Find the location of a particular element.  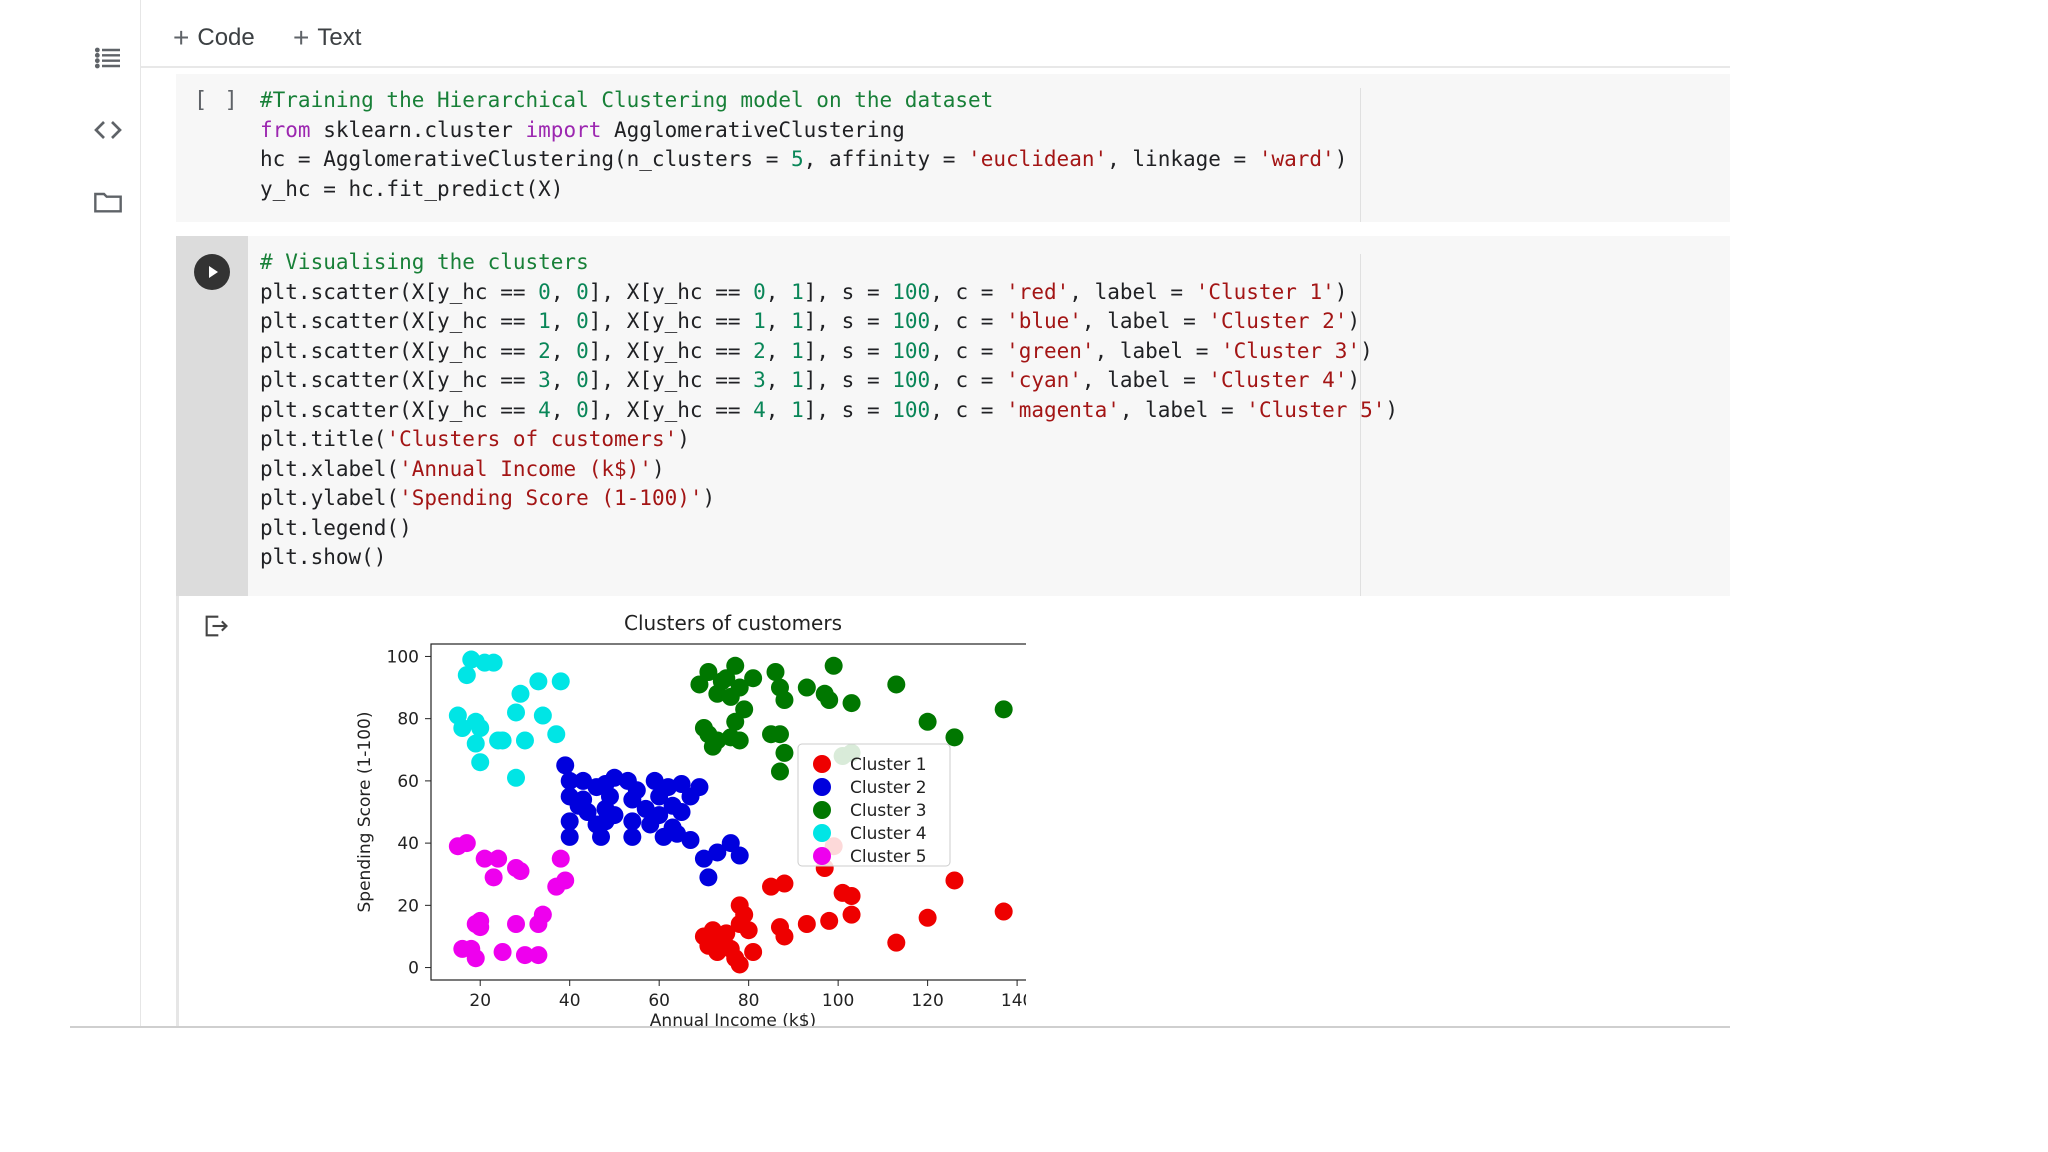

output-actions-icon is located at coordinates (216, 626).